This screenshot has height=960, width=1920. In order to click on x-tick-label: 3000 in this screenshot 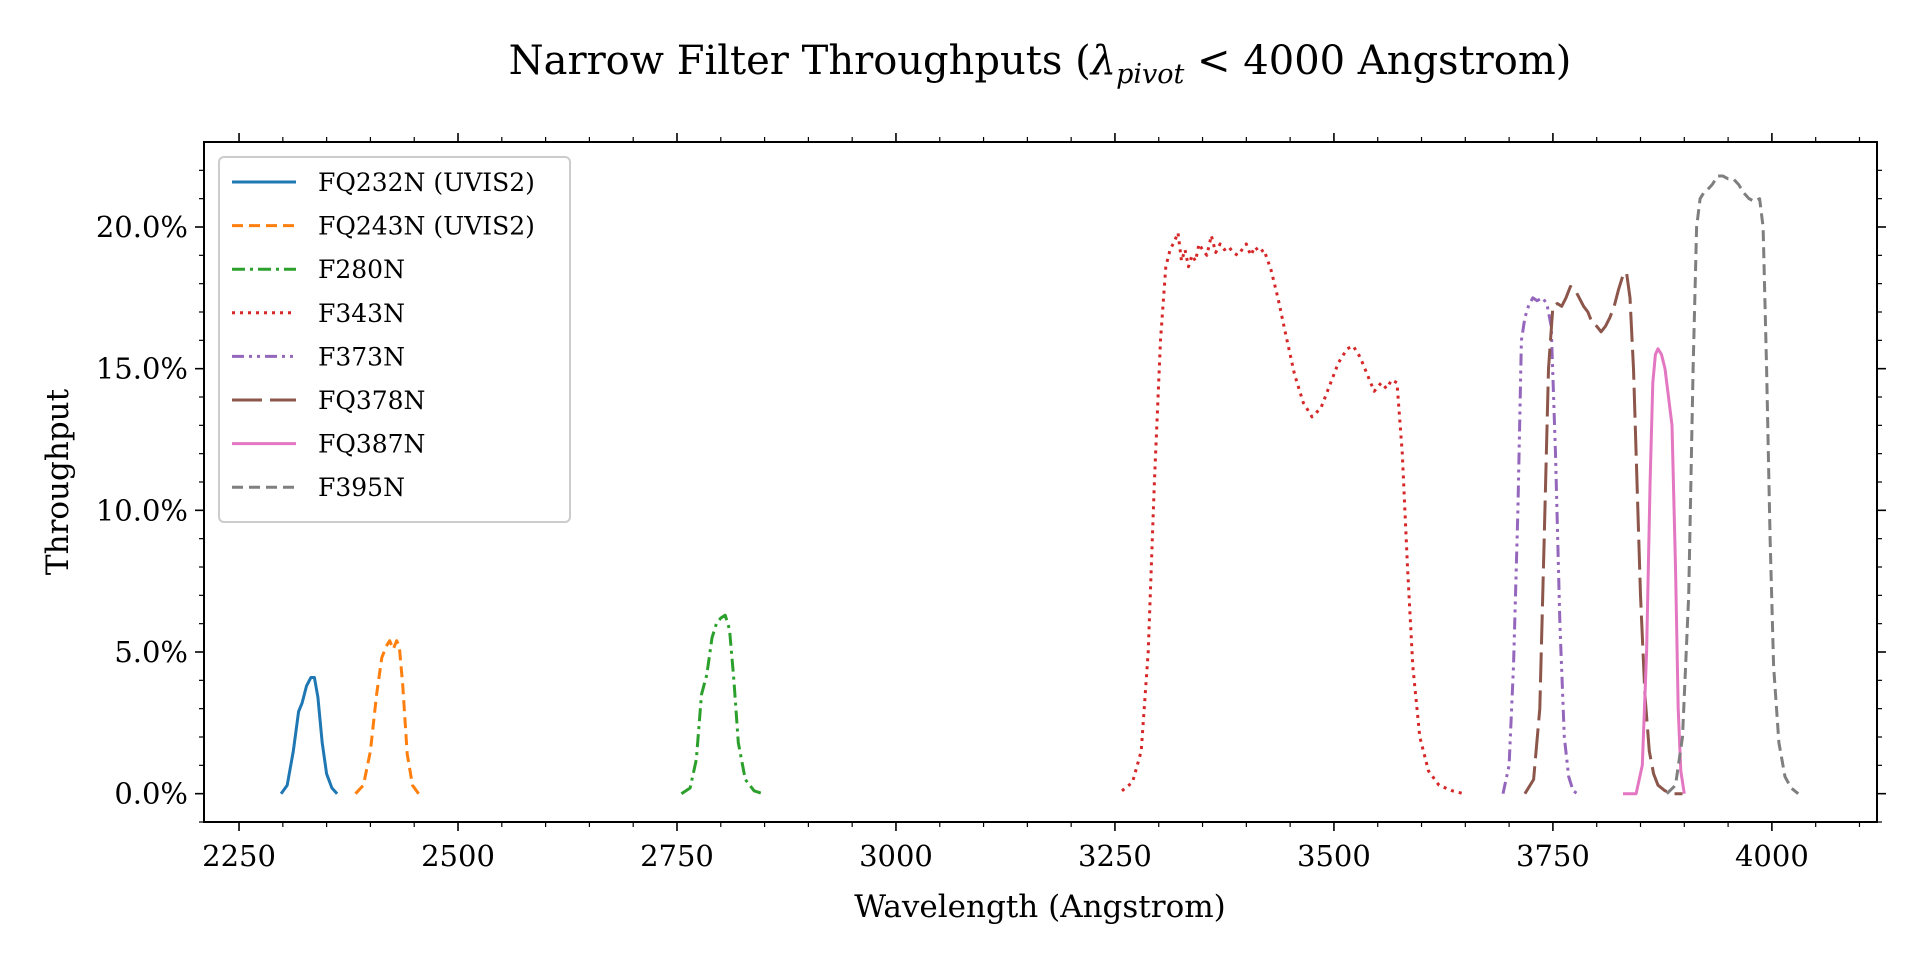, I will do `click(896, 856)`.